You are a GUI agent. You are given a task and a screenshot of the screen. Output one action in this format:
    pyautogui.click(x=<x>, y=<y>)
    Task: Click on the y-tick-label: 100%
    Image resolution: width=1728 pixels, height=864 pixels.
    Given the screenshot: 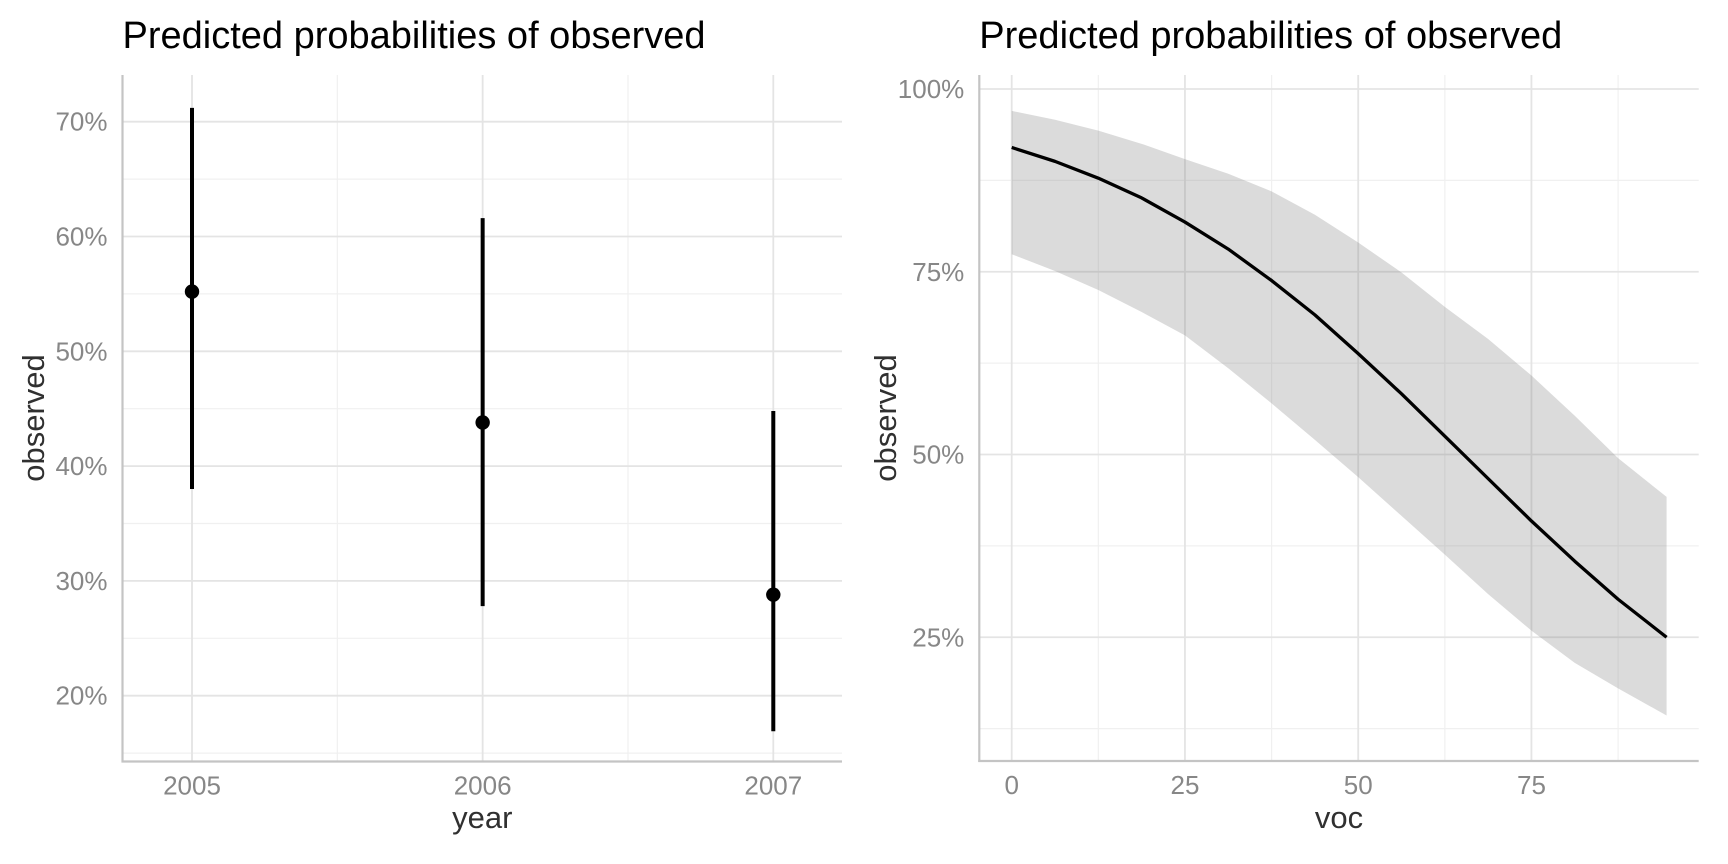 What is the action you would take?
    pyautogui.click(x=931, y=89)
    